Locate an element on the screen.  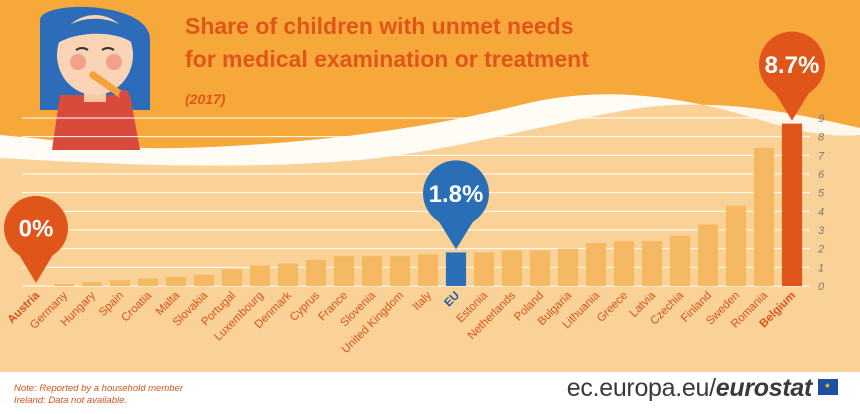
callout-eu: 1.8% is located at coordinates (456, 205).